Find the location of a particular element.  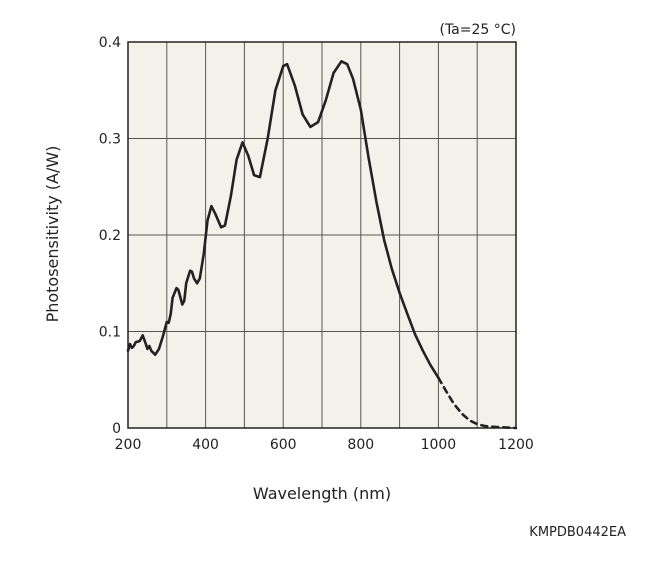

x-tick-label: 1200 is located at coordinates (516, 445).